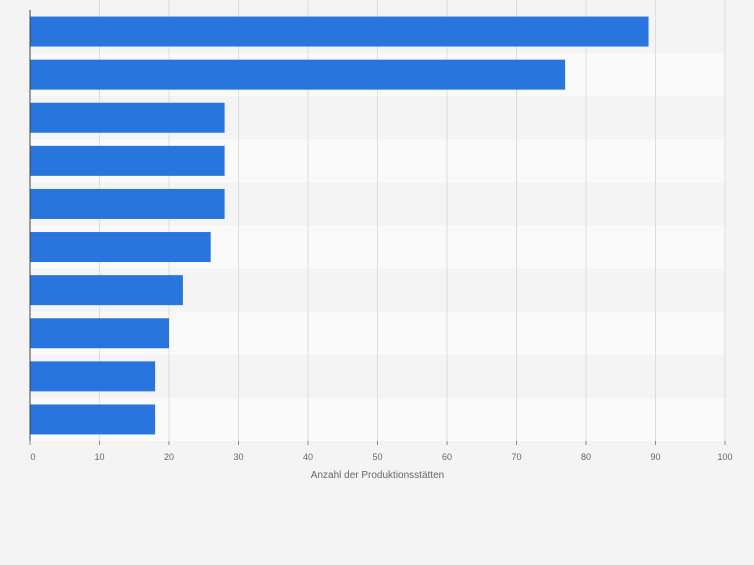 The height and width of the screenshot is (565, 754). What do you see at coordinates (32, 457) in the screenshot?
I see `x-tick-label: 0` at bounding box center [32, 457].